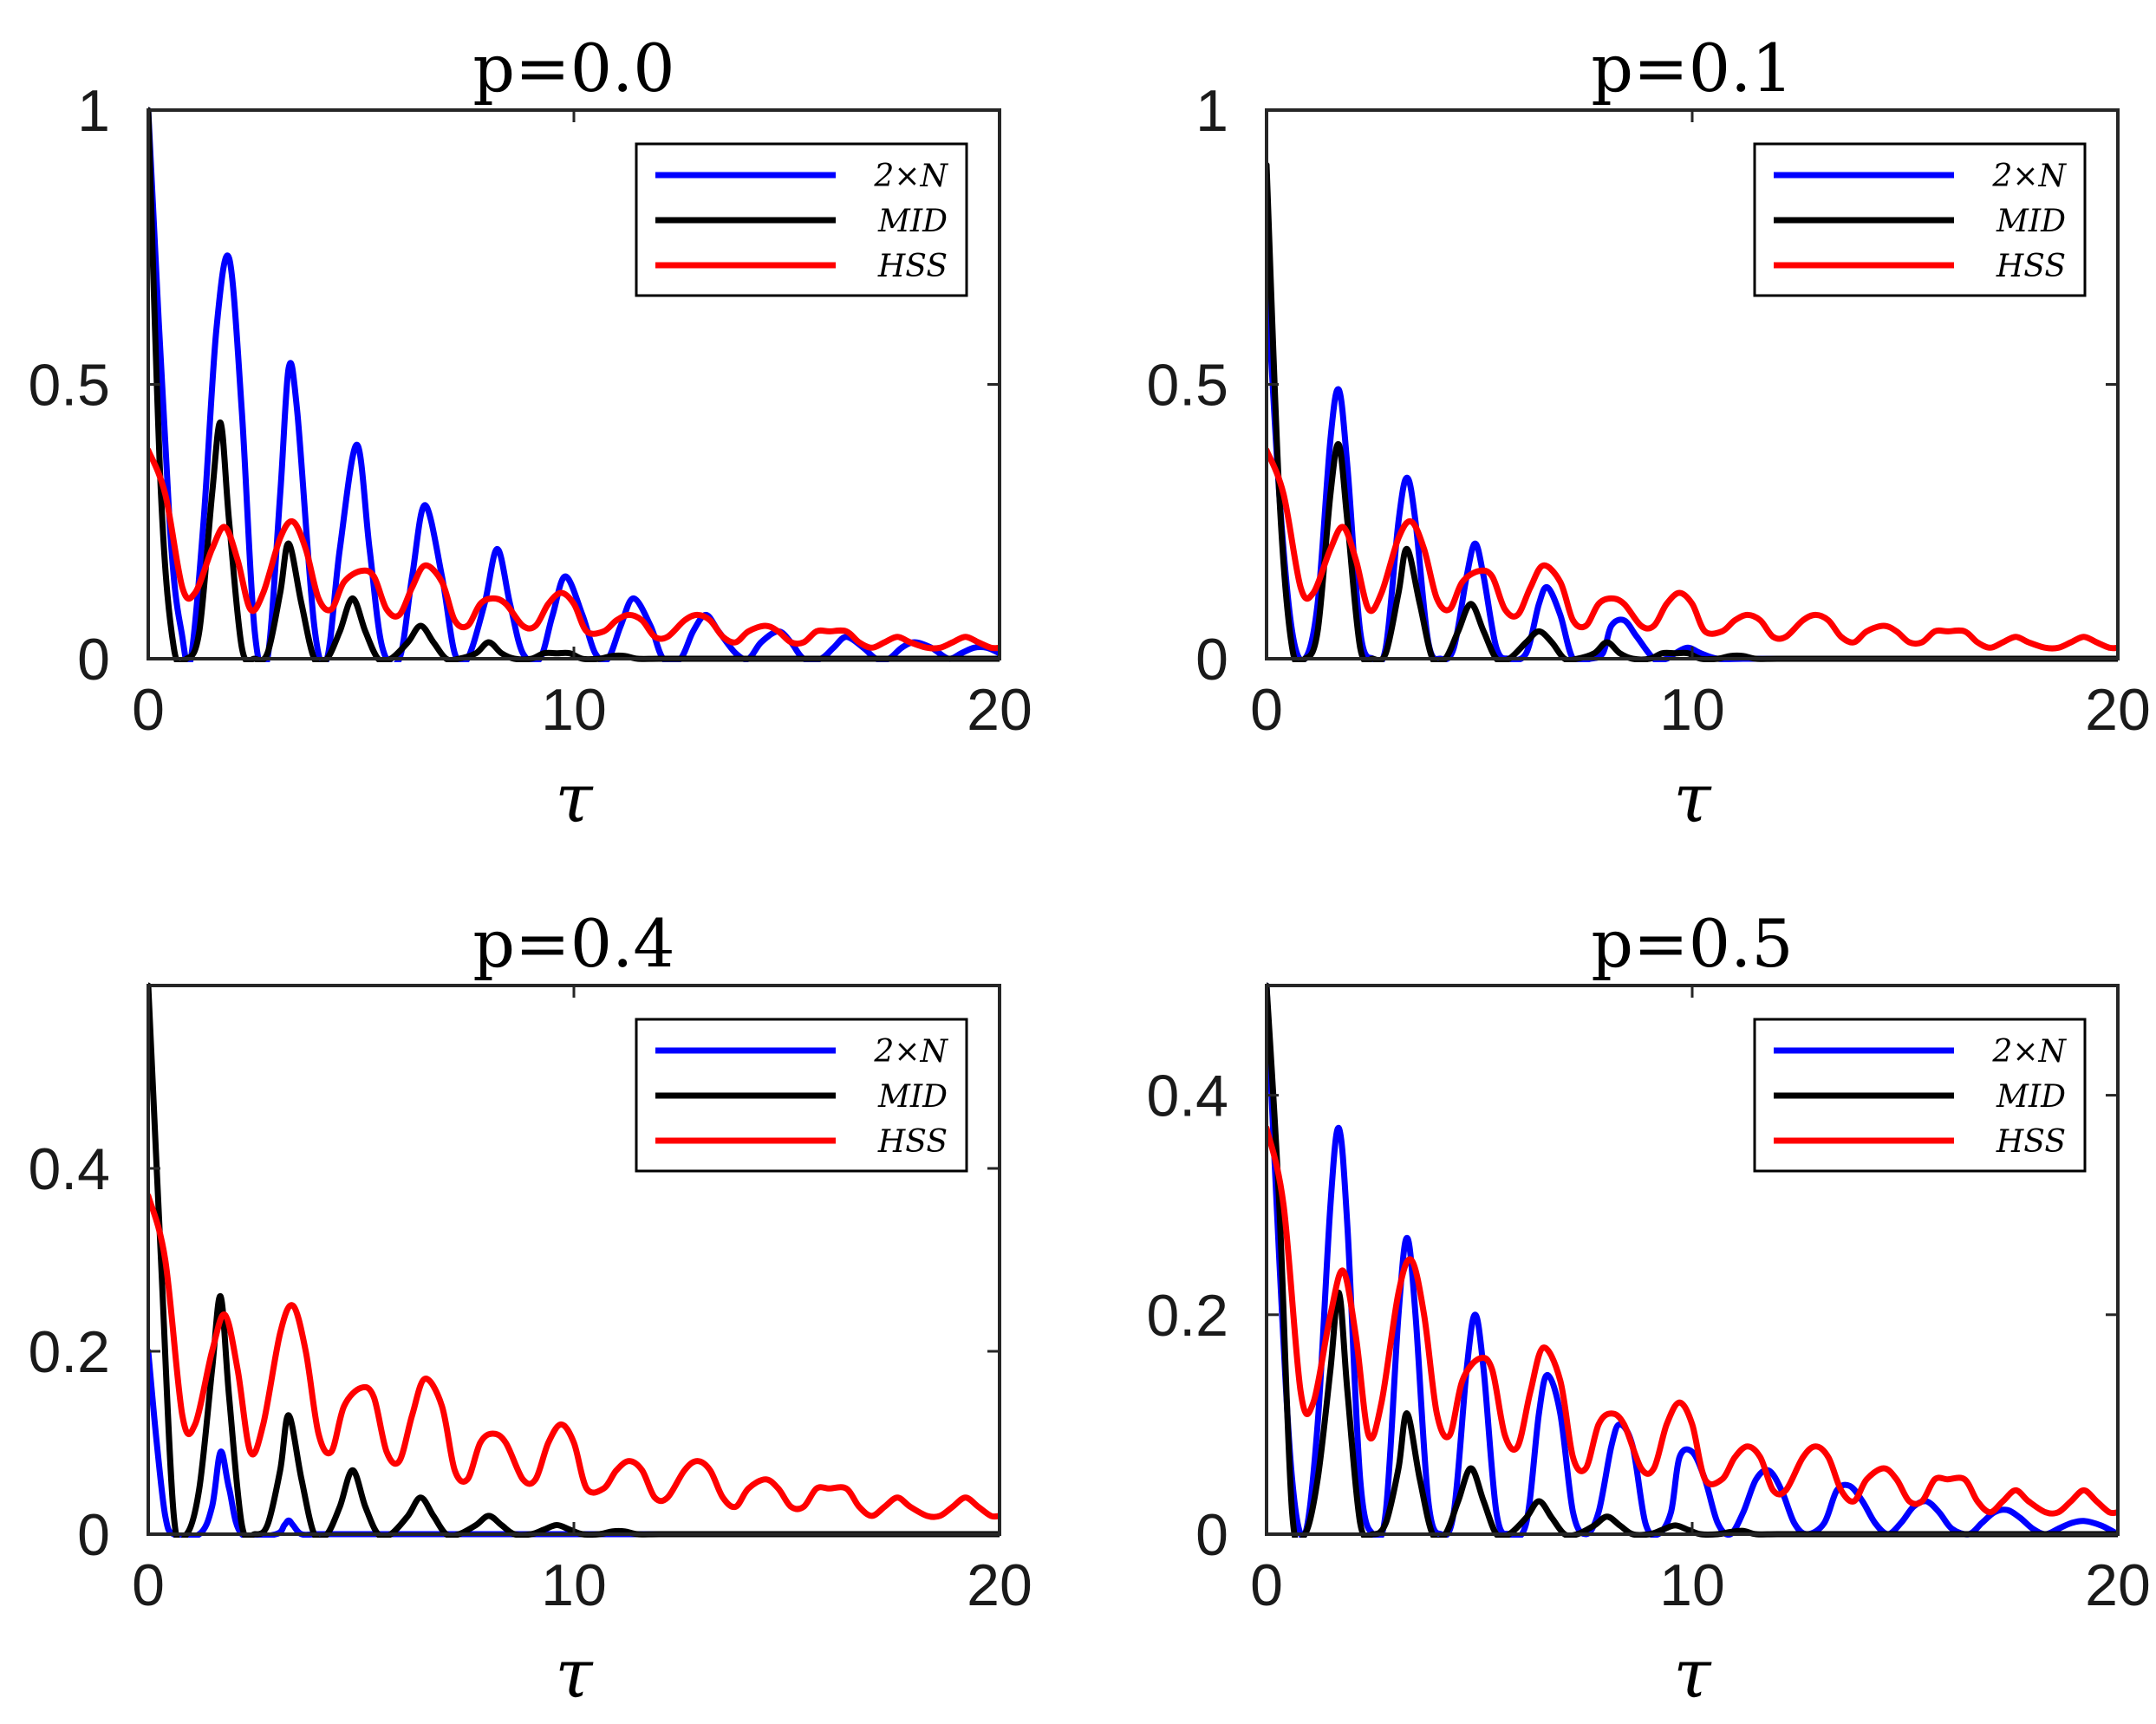 This screenshot has height=1724, width=2156. I want to click on subplot-title: p=0.5, so click(1692, 943).